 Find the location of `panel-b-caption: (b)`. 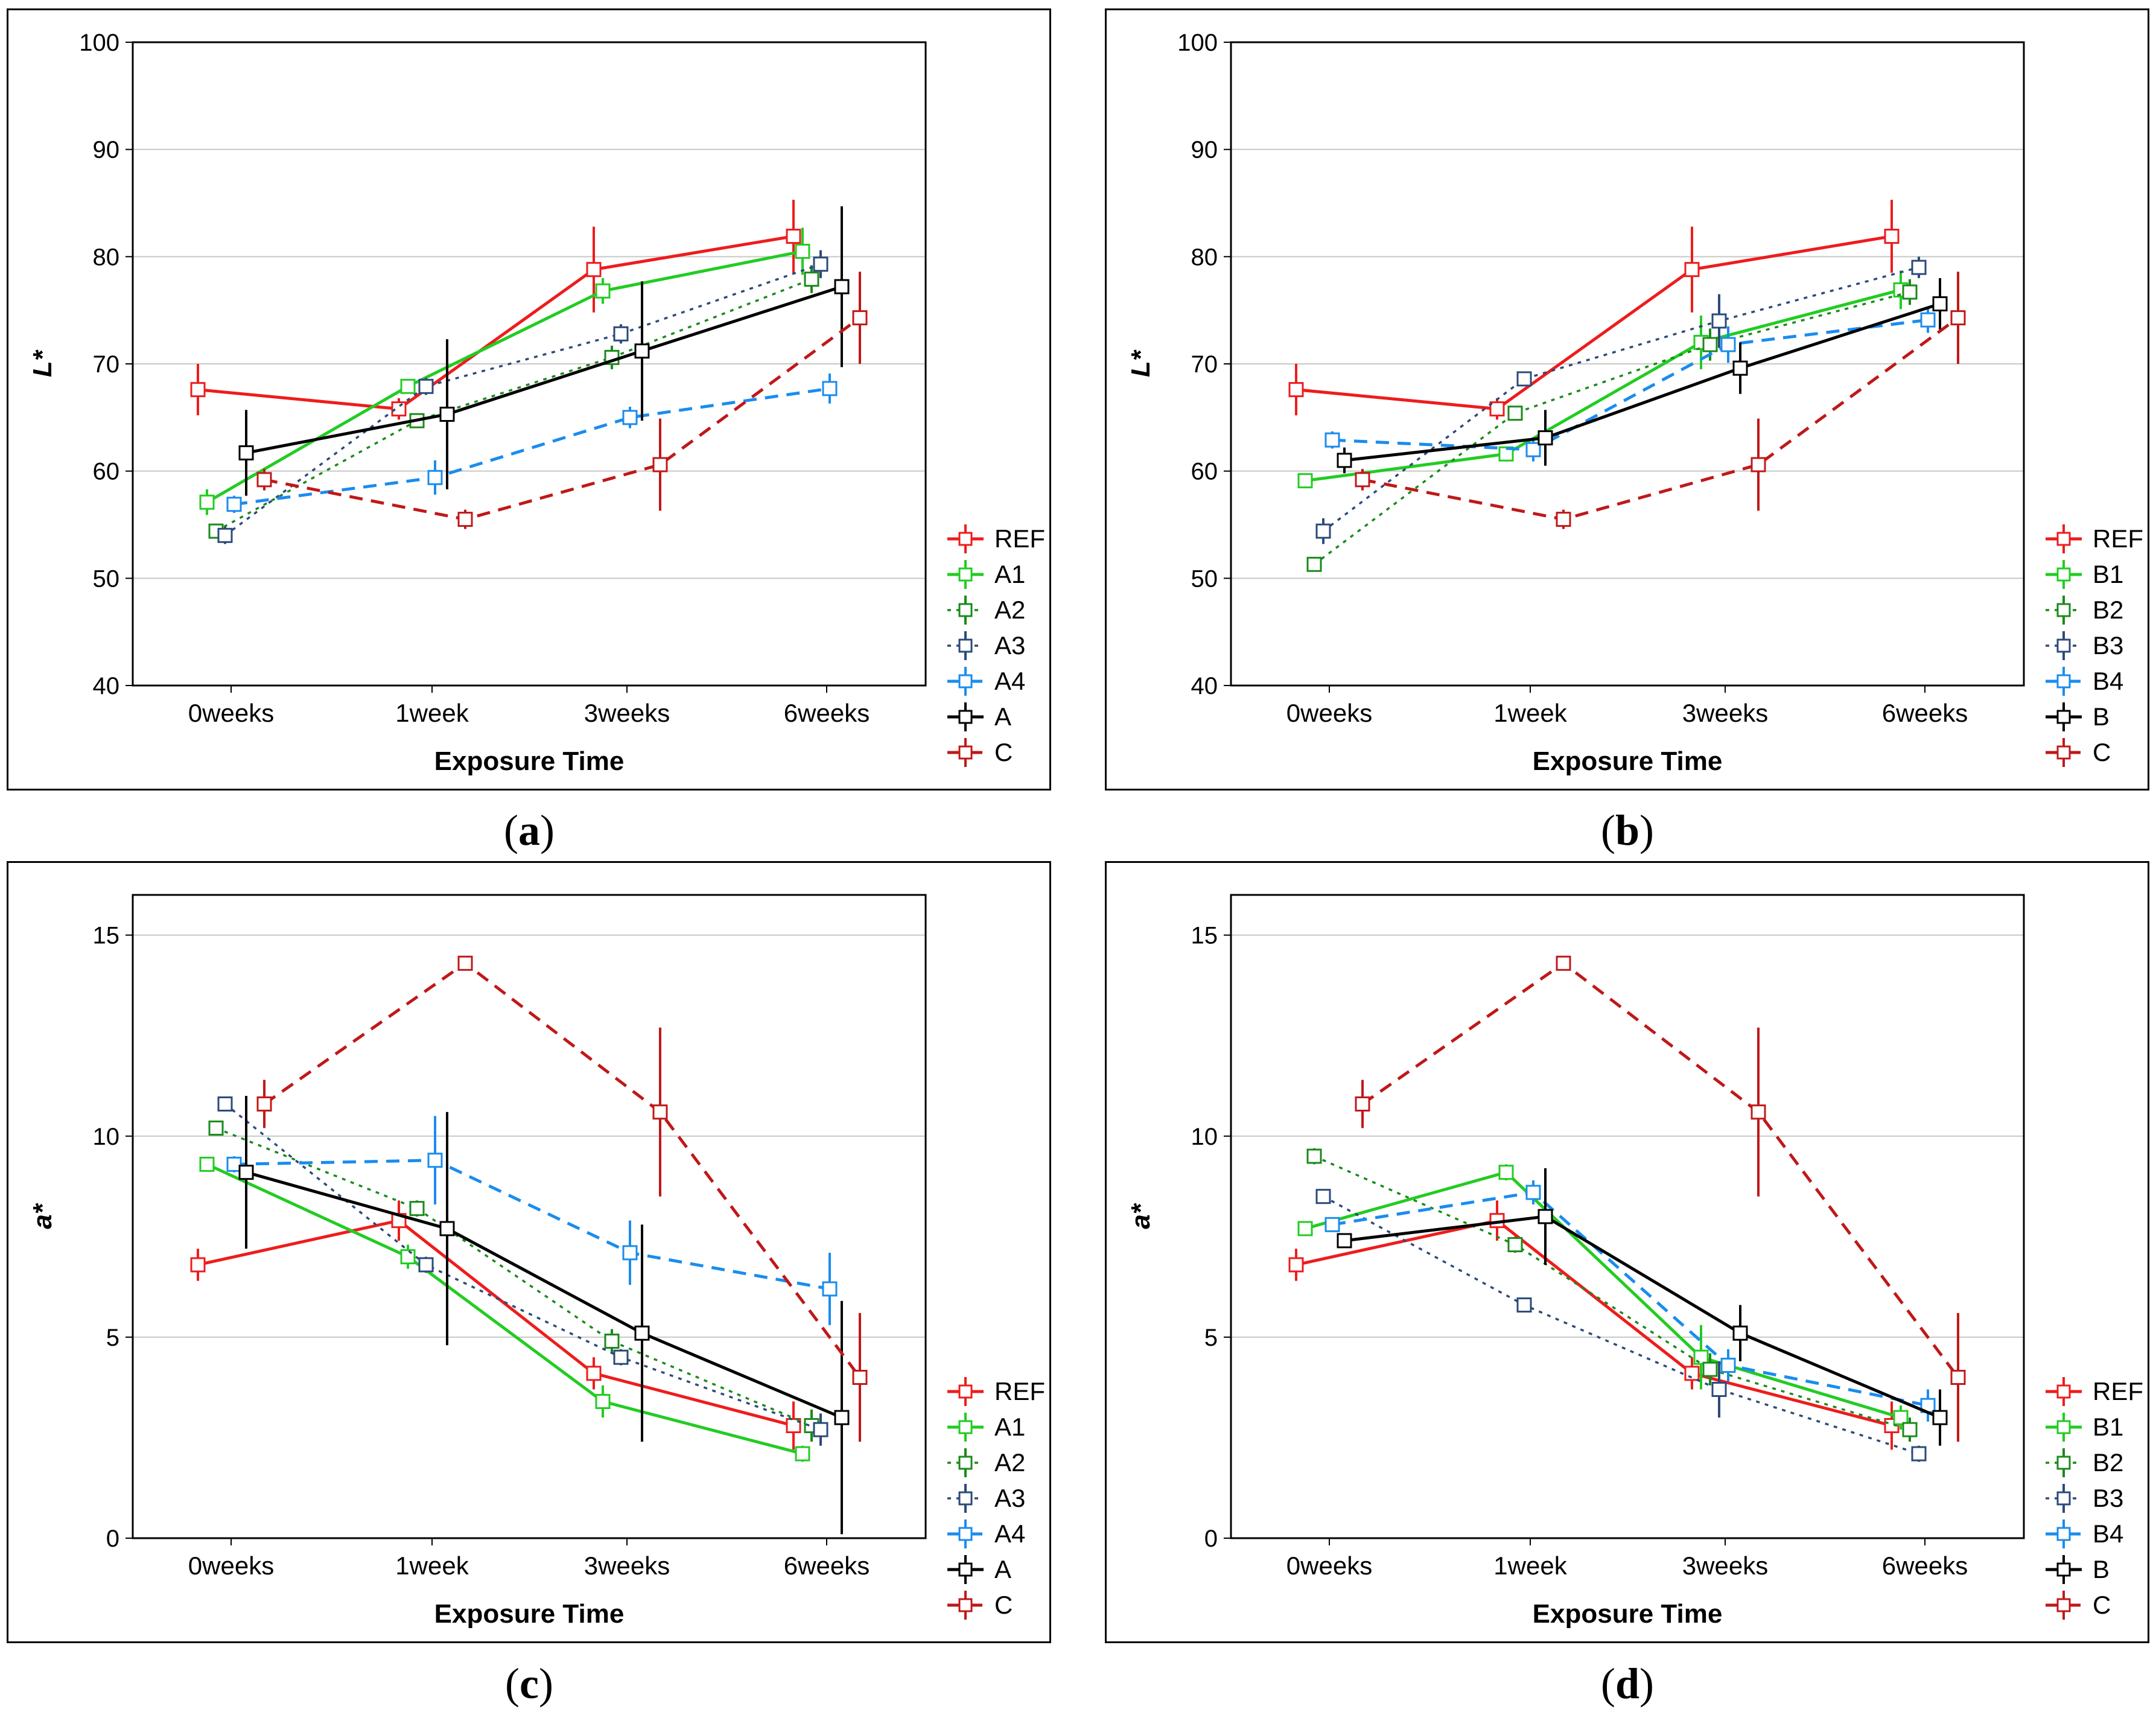

panel-b-caption: (b) is located at coordinates (1627, 830).